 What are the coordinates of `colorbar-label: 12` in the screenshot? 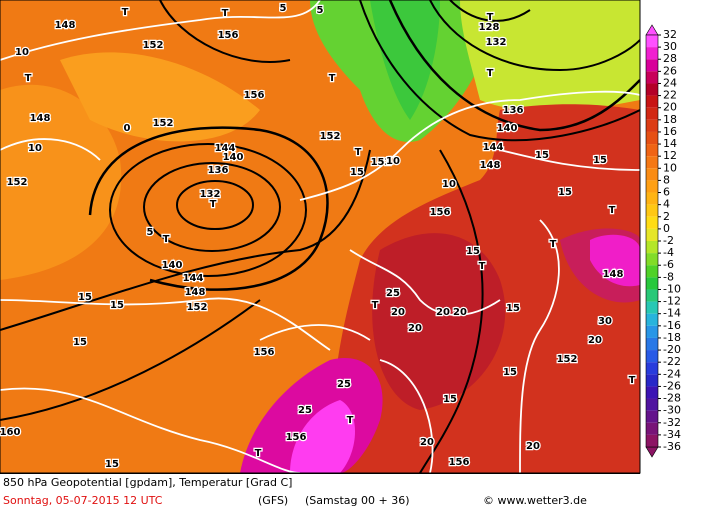 It's located at (670, 155).